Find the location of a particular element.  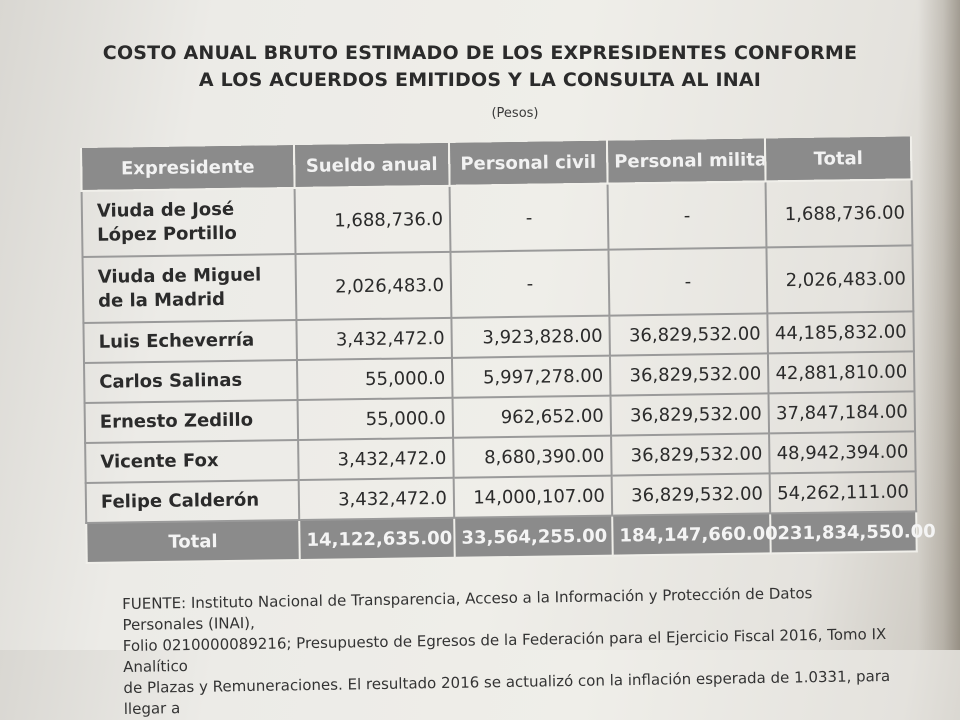

header-personal-militar: Personal militar is located at coordinates (686, 161).